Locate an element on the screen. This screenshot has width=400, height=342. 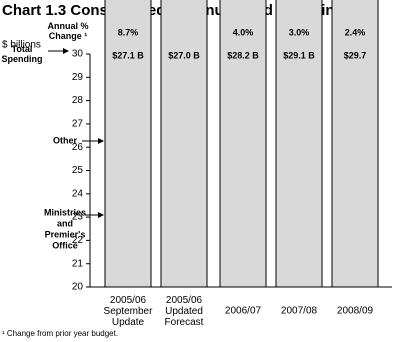
annual-change: 8.7% is located at coordinates (128, 32).